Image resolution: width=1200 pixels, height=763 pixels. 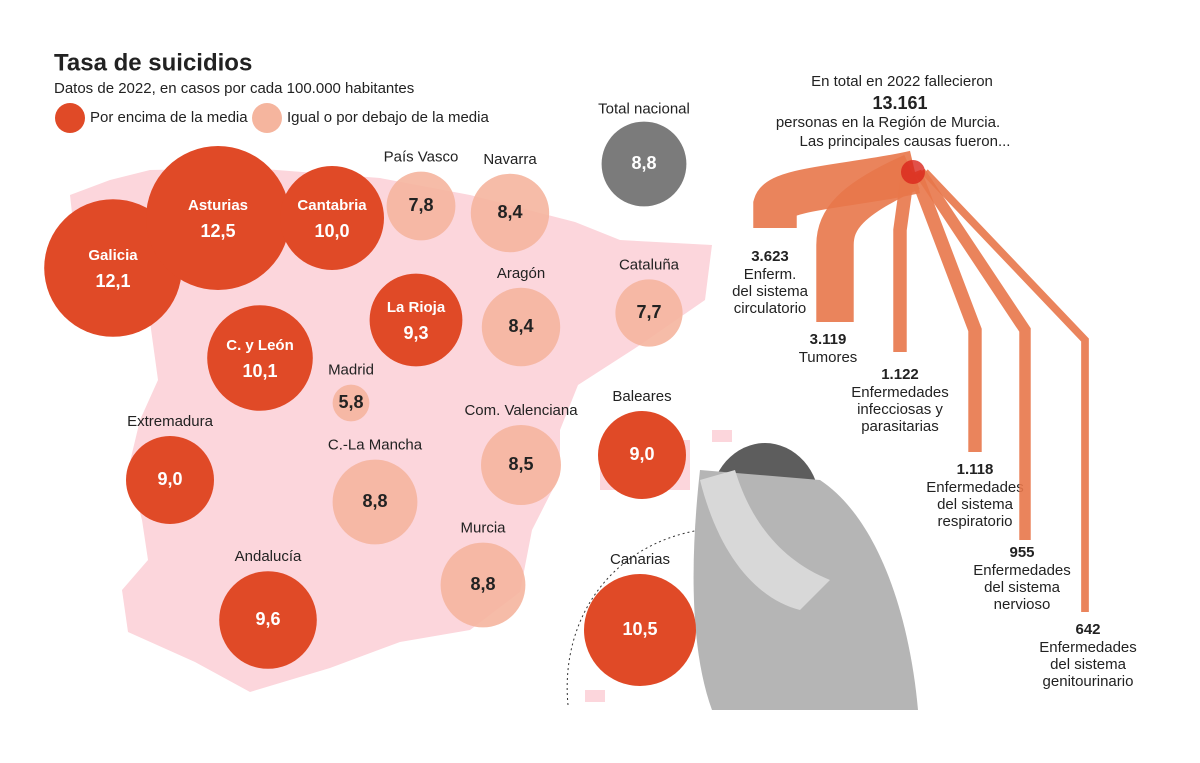 I want to click on region-label: C. y León, so click(x=260, y=345).